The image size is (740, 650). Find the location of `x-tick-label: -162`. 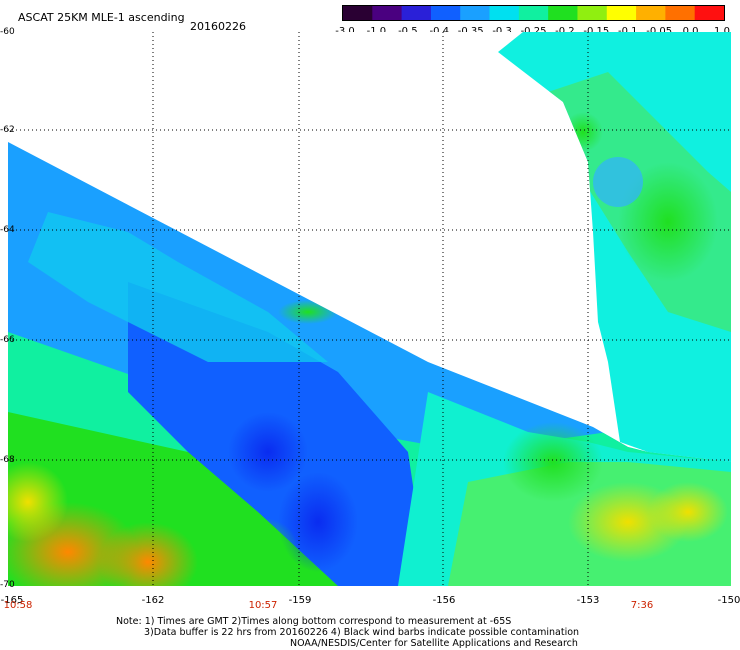

x-tick-label: -162 is located at coordinates (153, 600).